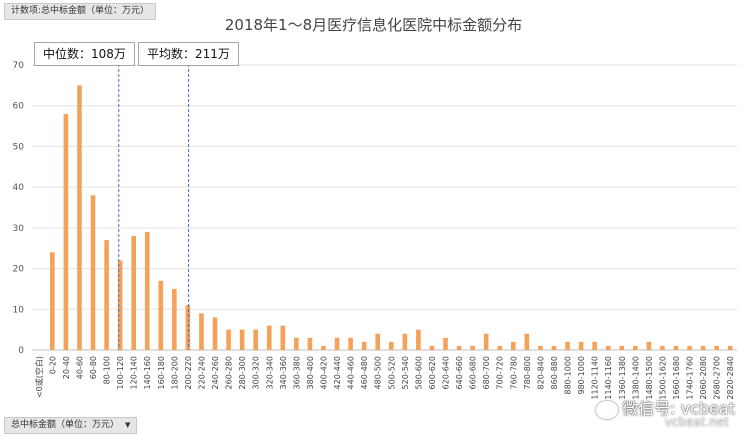  I want to click on watermark-text: 微信号: vcbeat, so click(678, 408).